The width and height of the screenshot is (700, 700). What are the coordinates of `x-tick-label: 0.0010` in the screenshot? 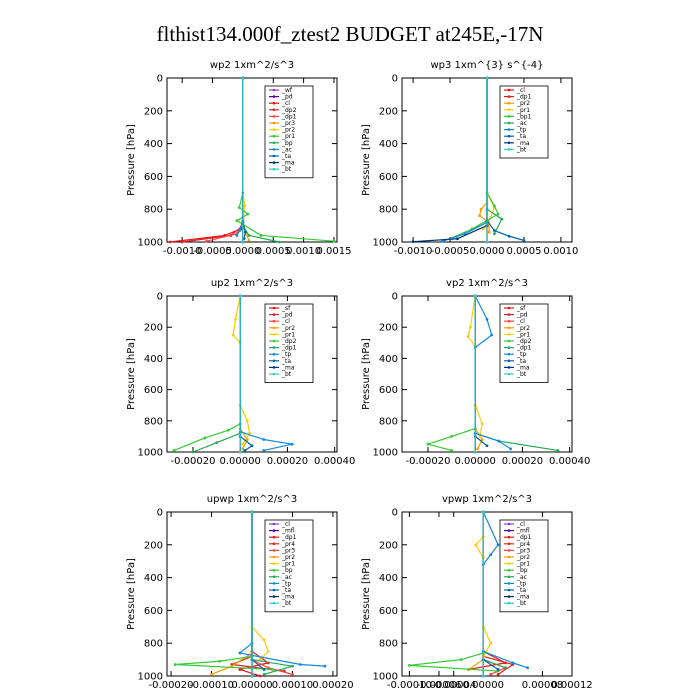 It's located at (303, 251).